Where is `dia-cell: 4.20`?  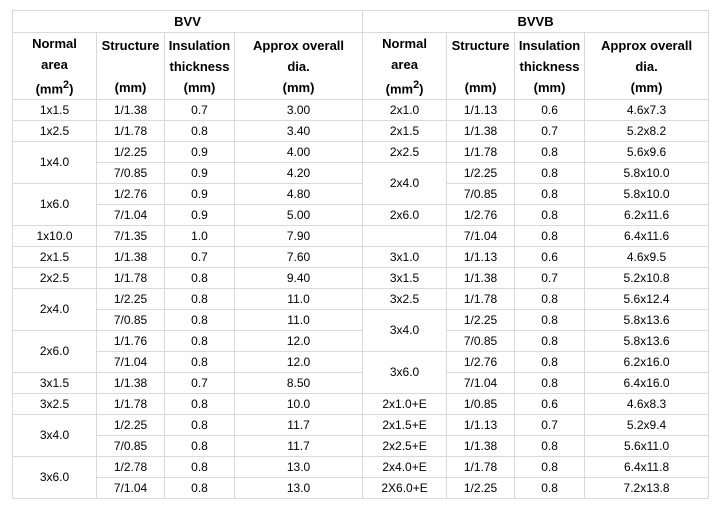
dia-cell: 4.20 is located at coordinates (298, 173).